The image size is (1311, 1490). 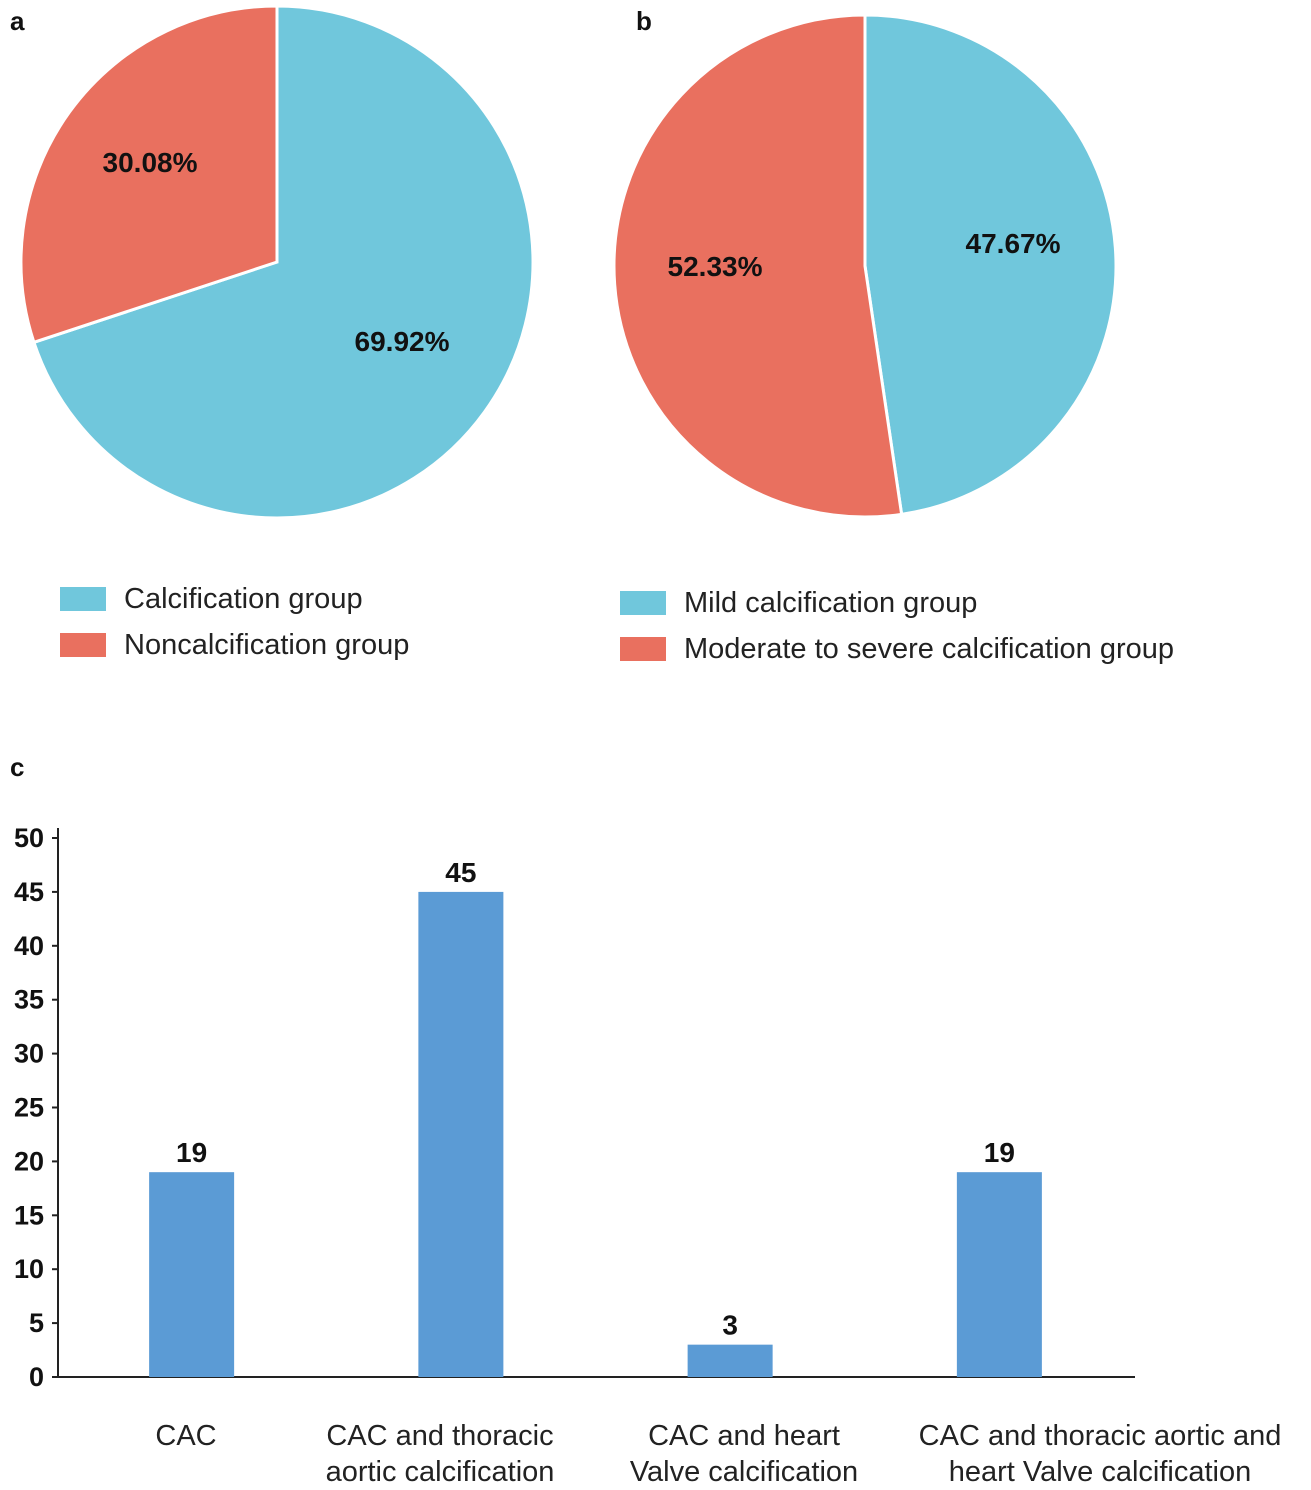 What do you see at coordinates (17, 767) in the screenshot?
I see `panel-label-c: c` at bounding box center [17, 767].